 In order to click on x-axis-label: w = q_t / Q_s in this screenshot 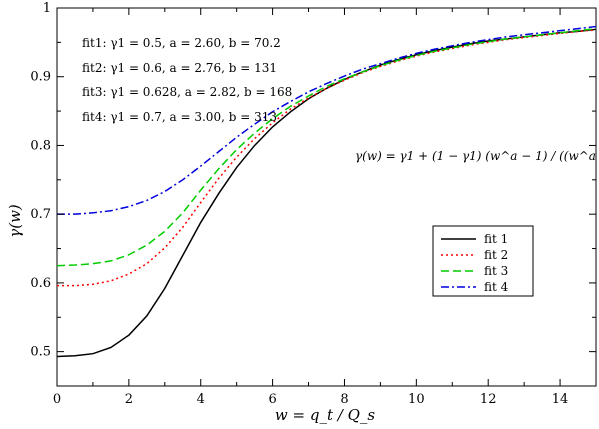, I will do `click(325, 415)`.